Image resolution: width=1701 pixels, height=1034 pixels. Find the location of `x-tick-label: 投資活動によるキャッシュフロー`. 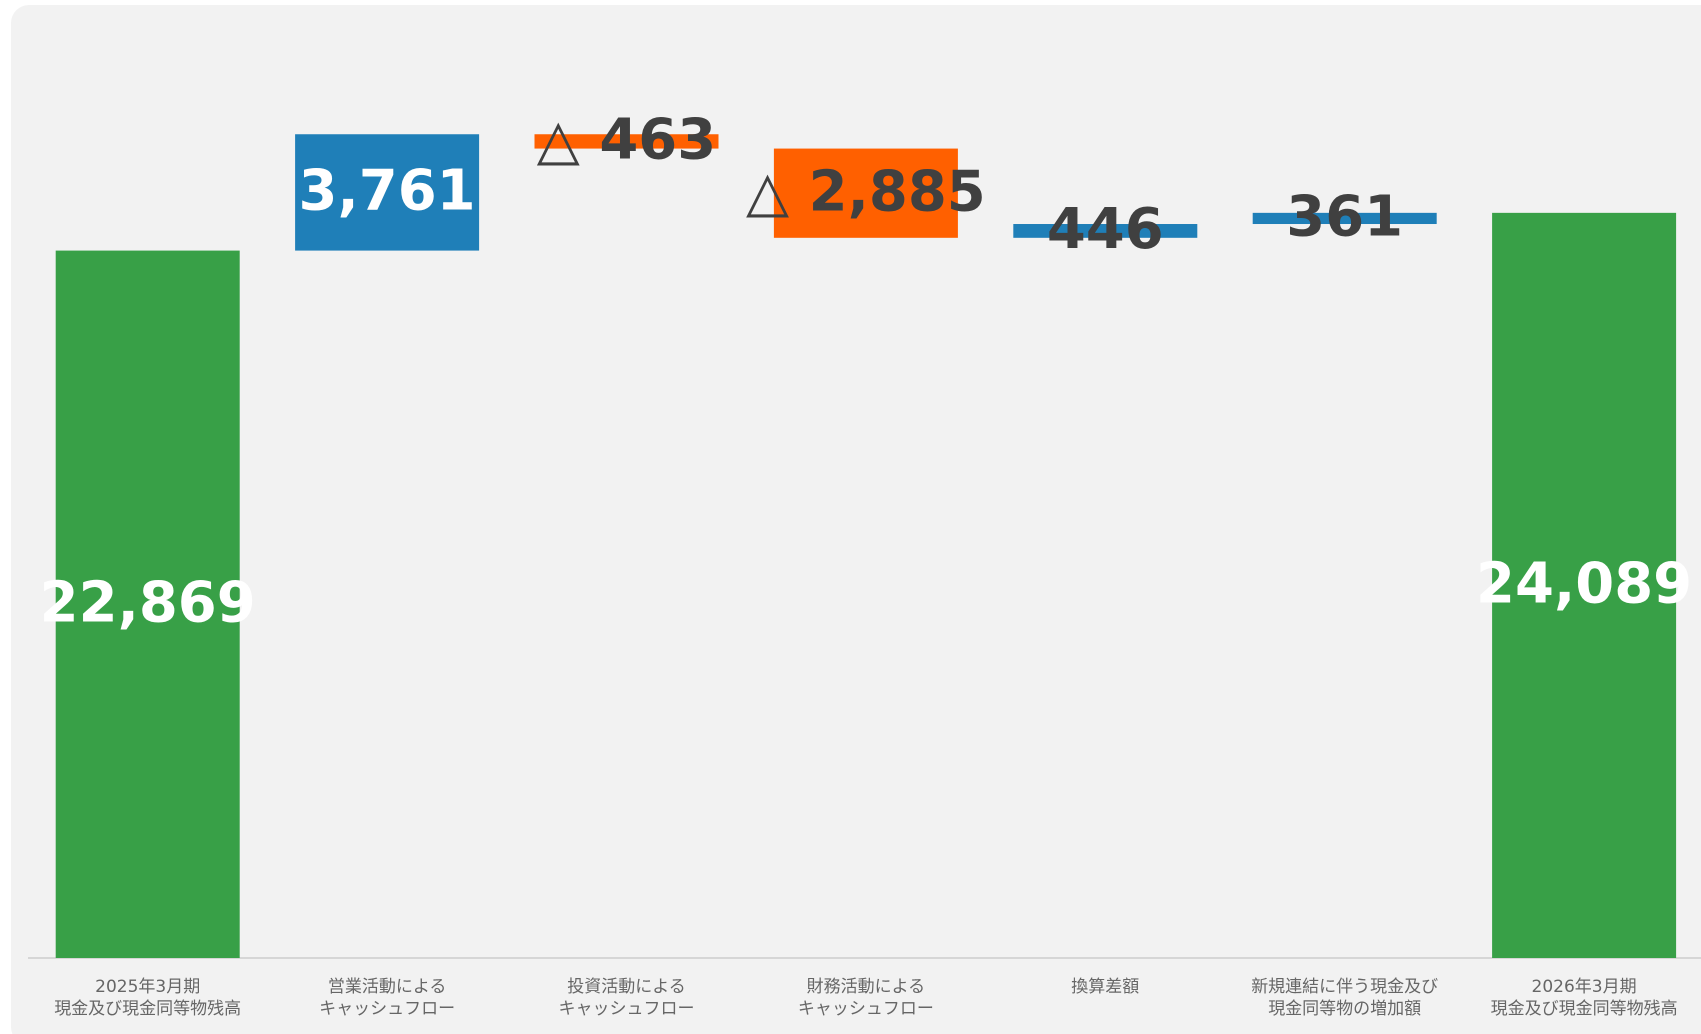

x-tick-label: 投資活動によるキャッシュフロー is located at coordinates (627, 998).